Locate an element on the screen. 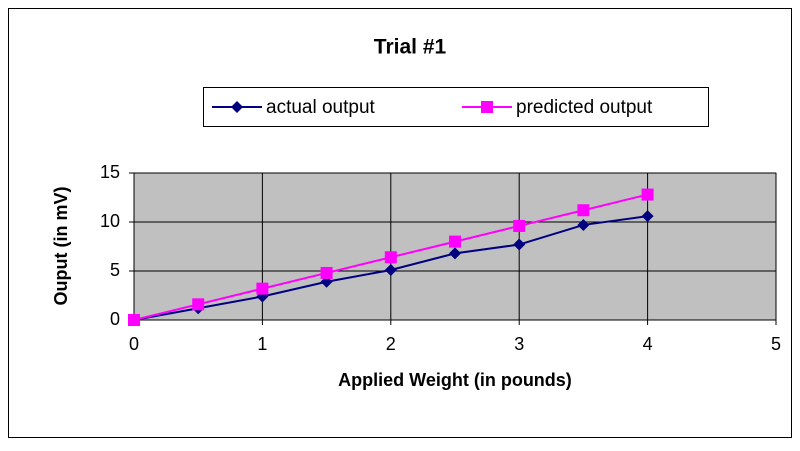 Image resolution: width=800 pixels, height=451 pixels. x-tick-label: 3 is located at coordinates (519, 344).